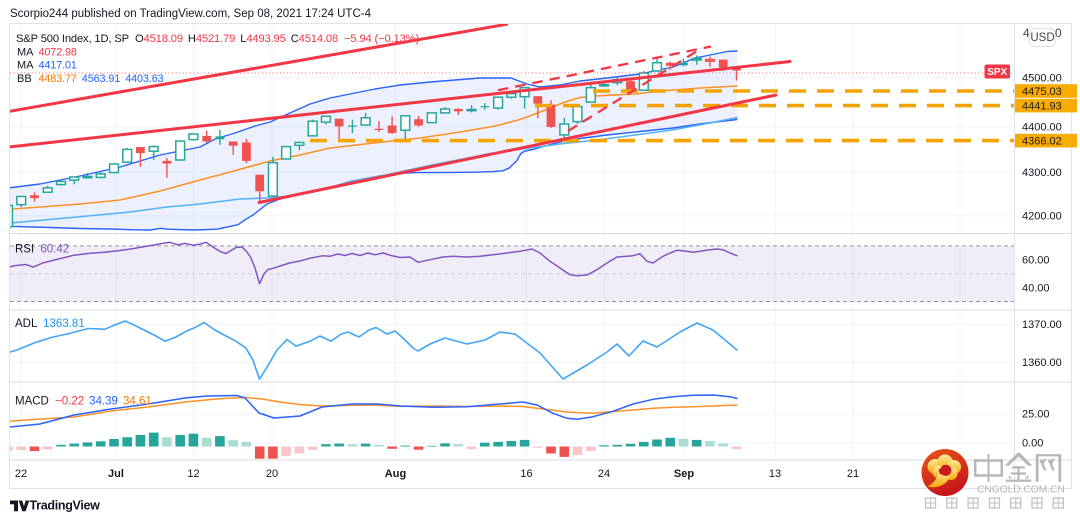 The image size is (1080, 522). Describe the element at coordinates (144, 79) in the screenshot. I see `svg-text: 4403.63` at that location.